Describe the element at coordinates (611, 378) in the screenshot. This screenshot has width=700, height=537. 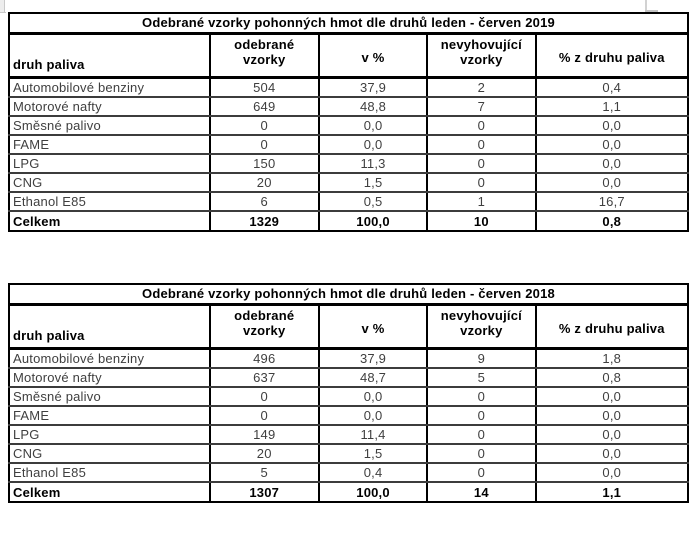
I see `percent-of-type-cell: 0,8` at that location.